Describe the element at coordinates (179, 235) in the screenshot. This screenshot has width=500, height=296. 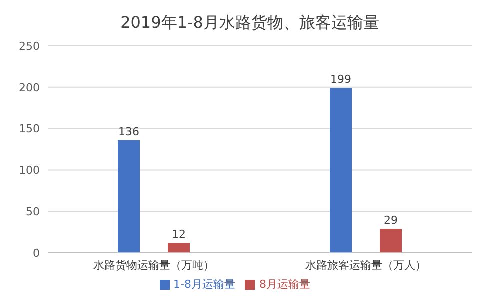
I see `data-label: 12` at that location.